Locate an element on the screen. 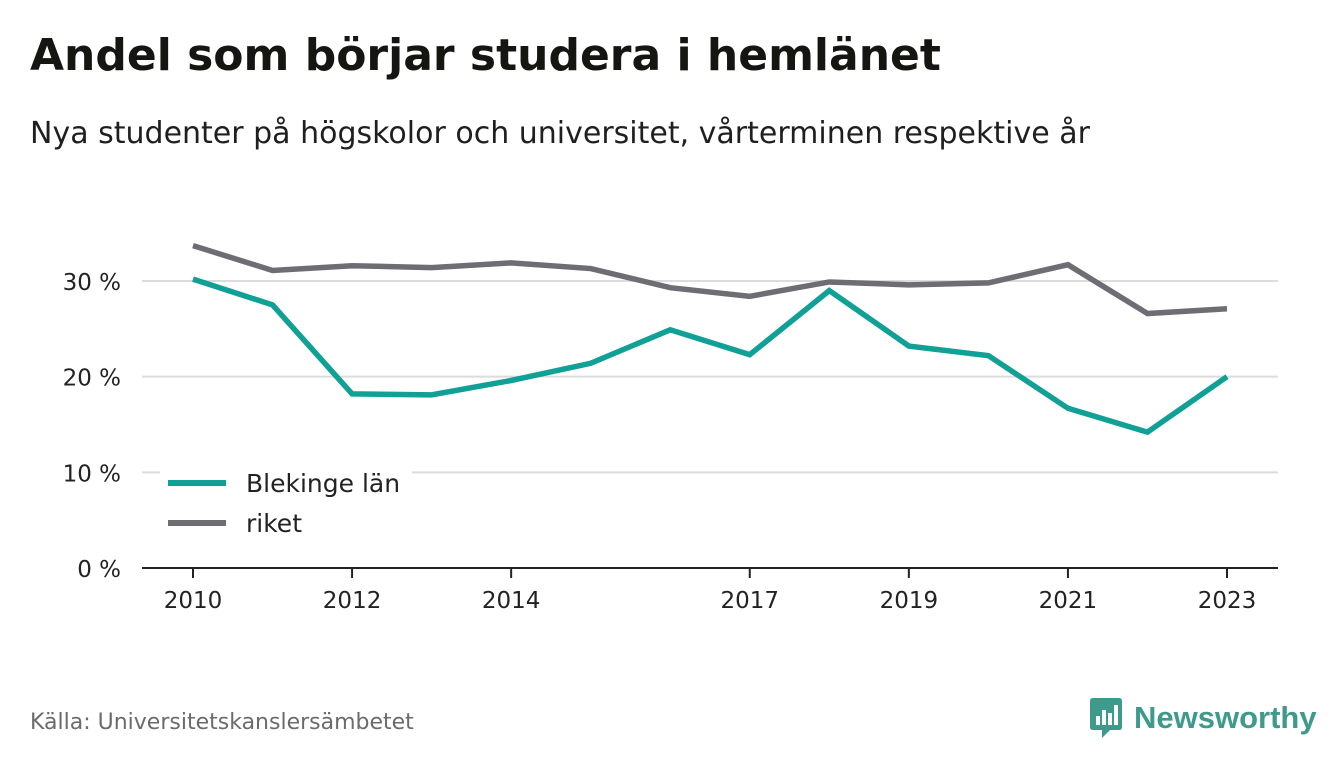 This screenshot has height=771, width=1340. legend-background is located at coordinates (286, 502).